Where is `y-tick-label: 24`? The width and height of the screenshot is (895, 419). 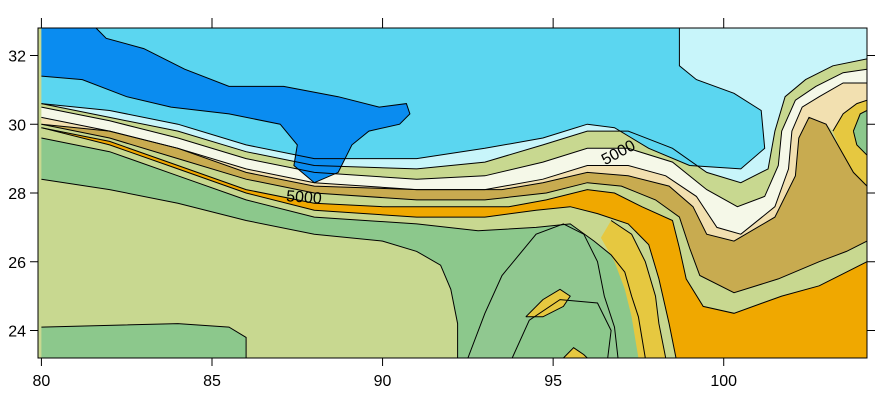
y-tick-label: 24 is located at coordinates (17, 332).